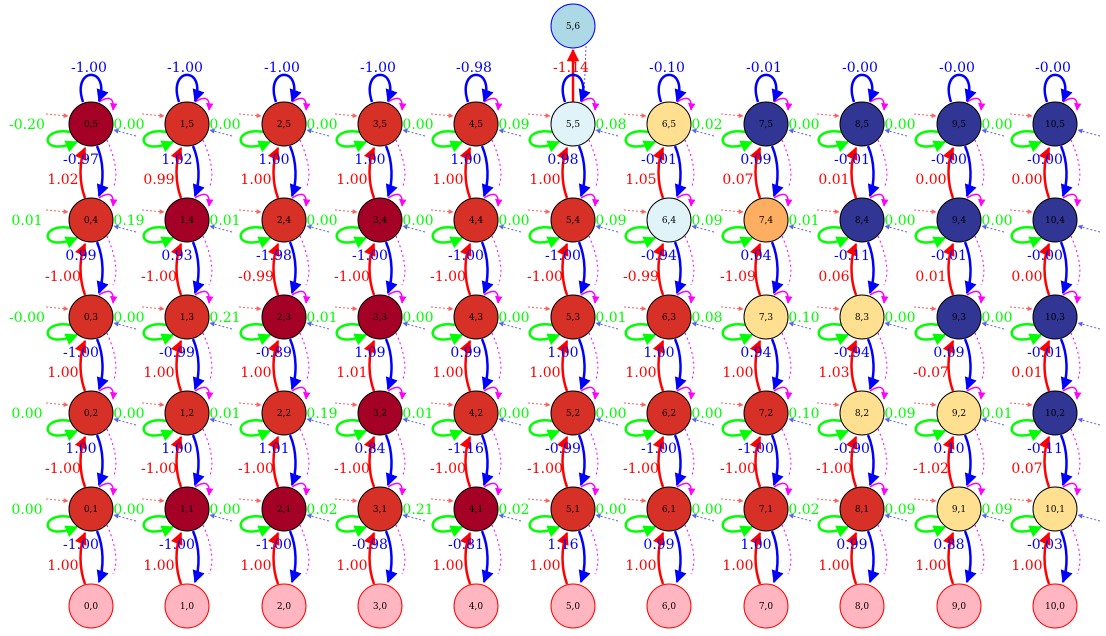 The height and width of the screenshot is (636, 1106). Describe the element at coordinates (573, 606) in the screenshot. I see `node-5-0: 5,0` at that location.